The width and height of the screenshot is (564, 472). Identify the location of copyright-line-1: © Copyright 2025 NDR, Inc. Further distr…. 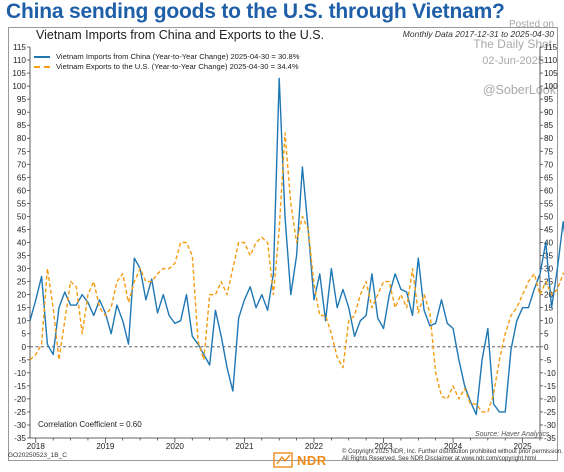
(452, 452).